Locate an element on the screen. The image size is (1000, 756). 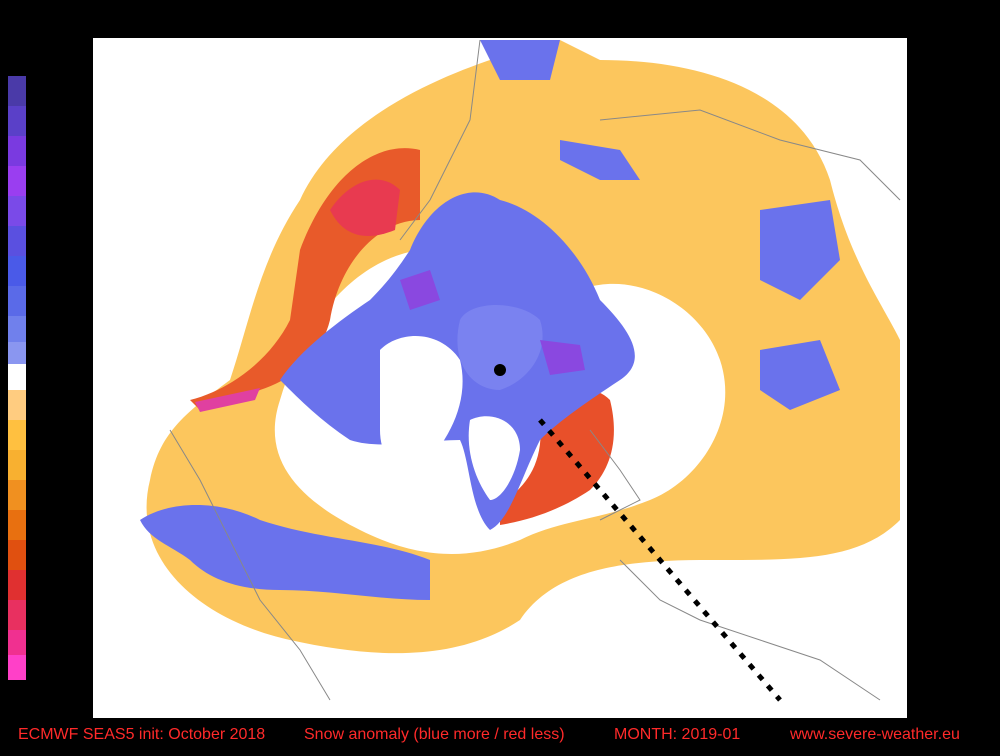
init-label: ECMWF SEAS5 init: October 2018 is located at coordinates (141, 734).